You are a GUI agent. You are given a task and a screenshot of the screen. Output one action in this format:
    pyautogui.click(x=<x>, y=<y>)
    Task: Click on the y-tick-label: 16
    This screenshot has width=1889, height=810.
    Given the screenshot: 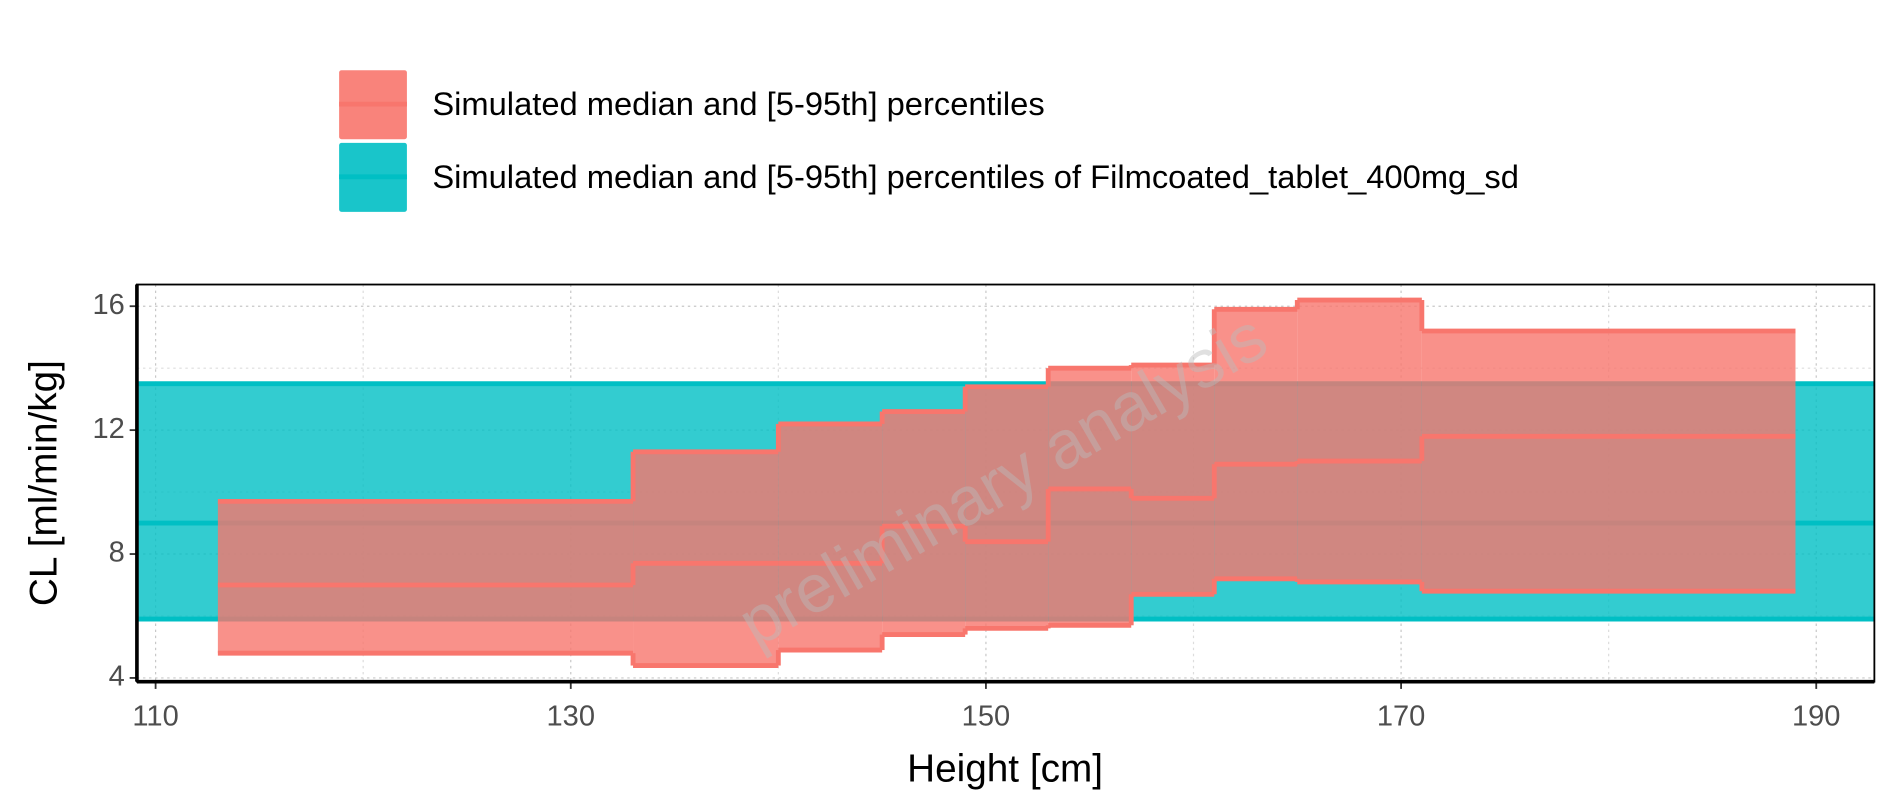 What is the action you would take?
    pyautogui.click(x=109, y=305)
    